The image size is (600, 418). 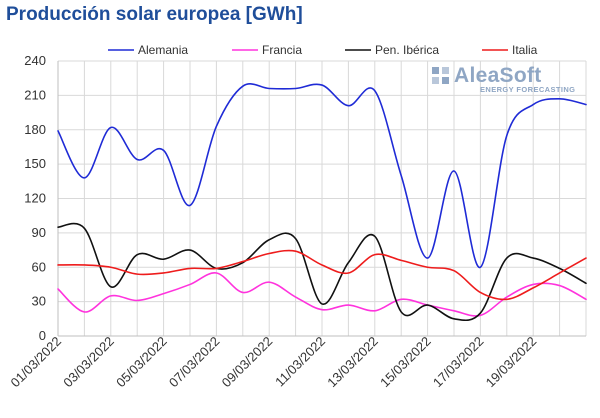 I want to click on x-tick-label: 07/03/2022, so click(x=194, y=362).